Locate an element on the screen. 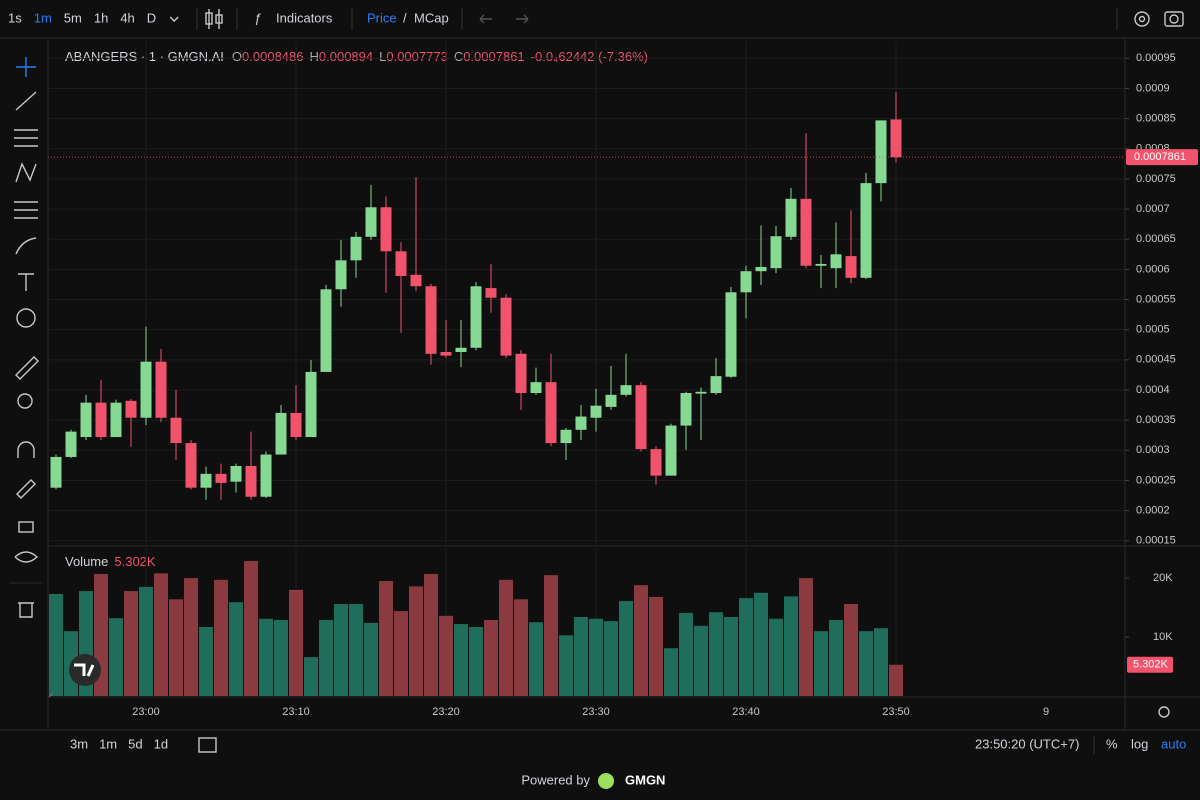 This screenshot has width=1200, height=800. interval-button: 4h is located at coordinates (127, 17).